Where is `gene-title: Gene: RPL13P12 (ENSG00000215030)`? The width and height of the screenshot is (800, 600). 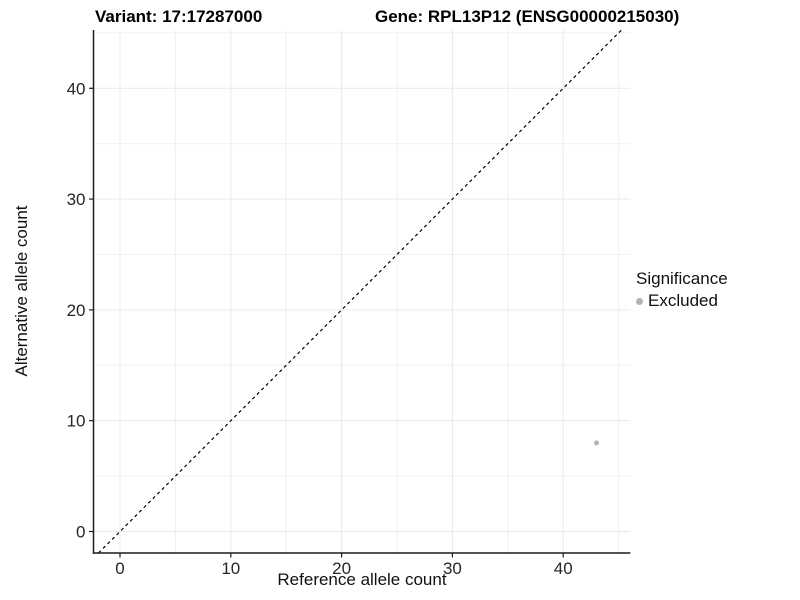 gene-title: Gene: RPL13P12 (ENSG00000215030) is located at coordinates (527, 16).